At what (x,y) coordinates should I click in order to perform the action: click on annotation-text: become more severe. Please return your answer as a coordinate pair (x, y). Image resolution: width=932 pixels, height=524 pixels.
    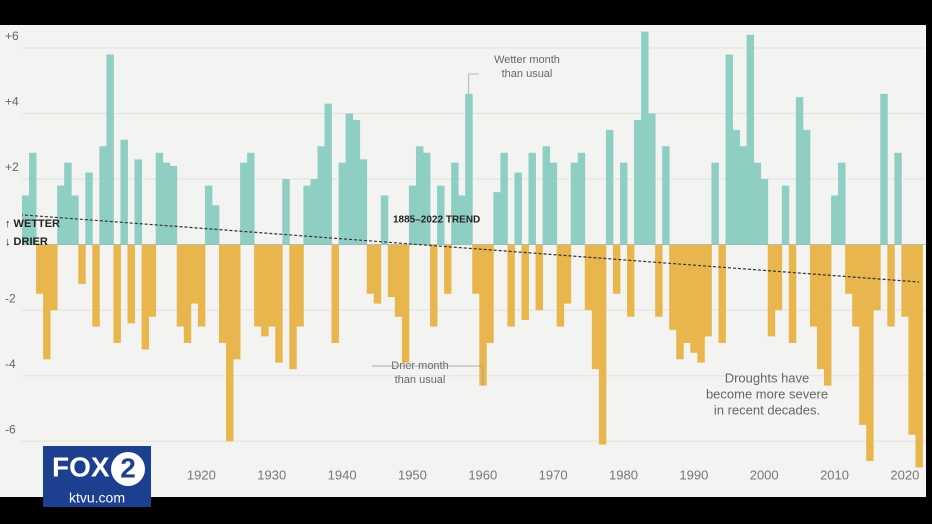
    Looking at the image, I should click on (767, 393).